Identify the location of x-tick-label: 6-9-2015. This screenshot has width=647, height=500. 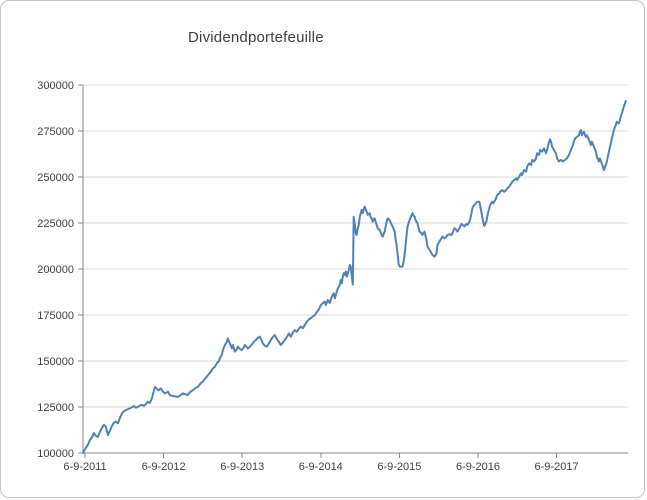
(399, 467).